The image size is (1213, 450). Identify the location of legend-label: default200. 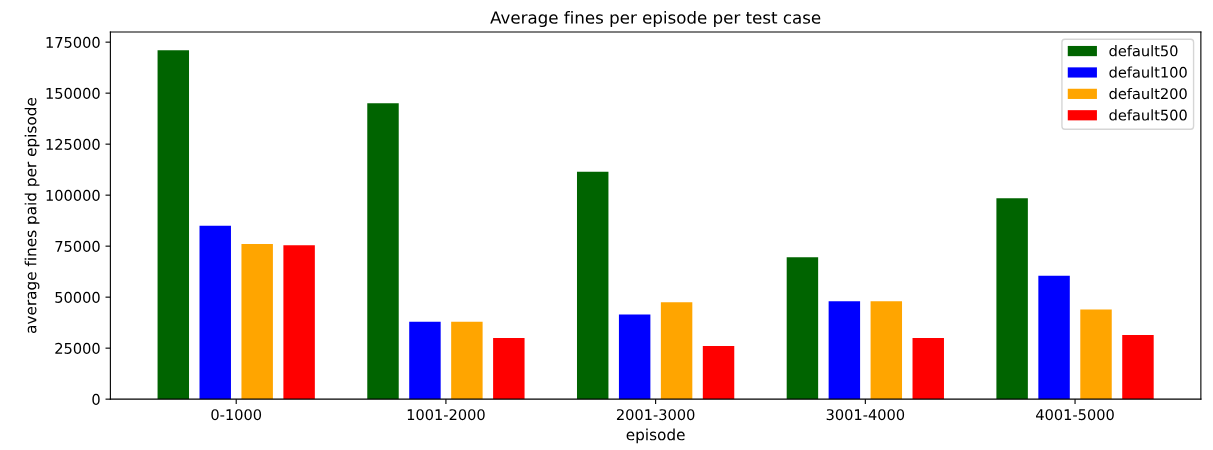
(1148, 93).